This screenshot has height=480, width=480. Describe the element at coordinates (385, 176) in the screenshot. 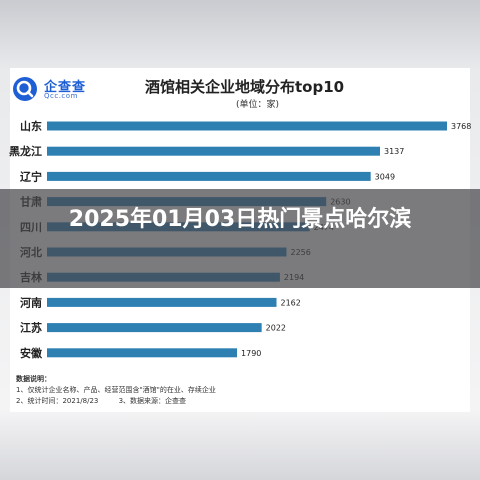

I see `value-label: 3049` at that location.